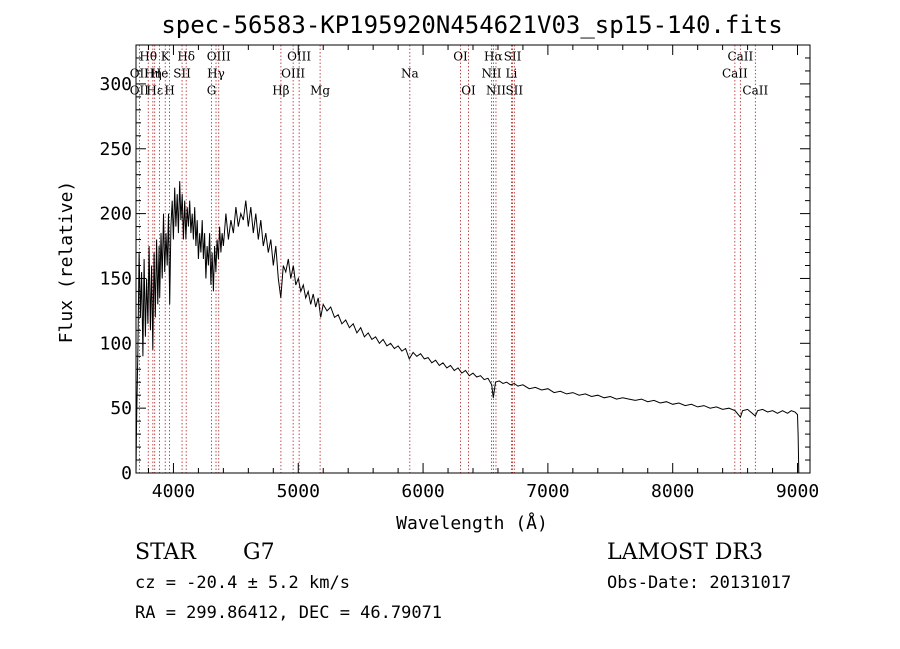 This screenshot has height=649, width=900. What do you see at coordinates (797, 491) in the screenshot?
I see `x-tick-label: 9000` at bounding box center [797, 491].